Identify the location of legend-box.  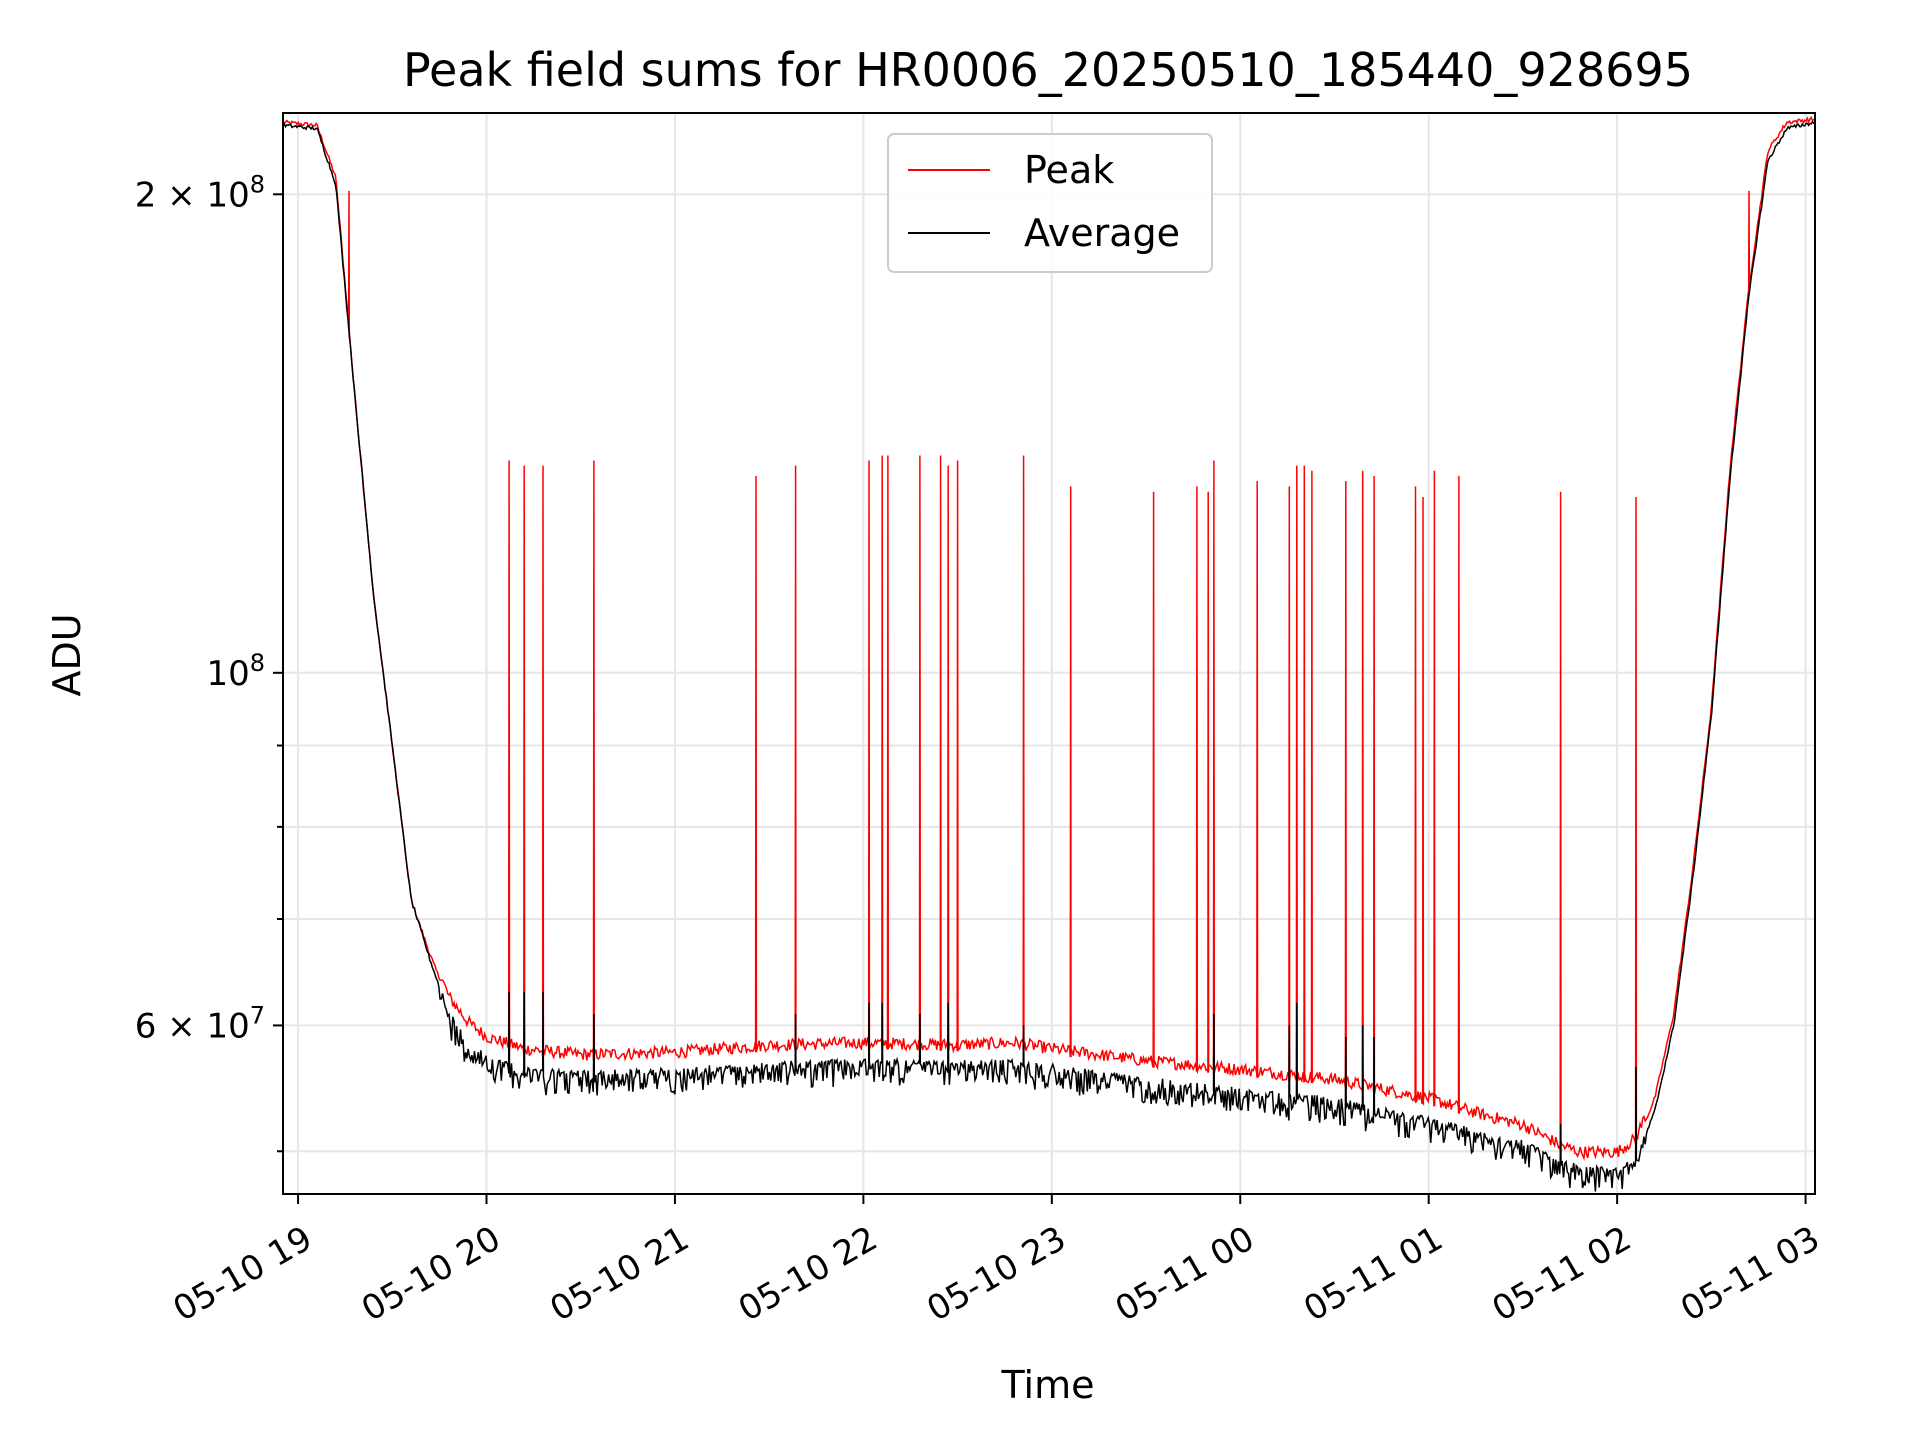
(1050, 203).